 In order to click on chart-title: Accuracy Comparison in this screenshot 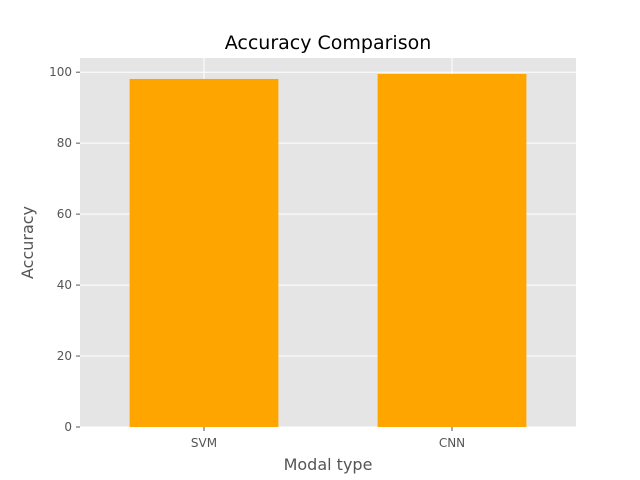, I will do `click(328, 43)`.